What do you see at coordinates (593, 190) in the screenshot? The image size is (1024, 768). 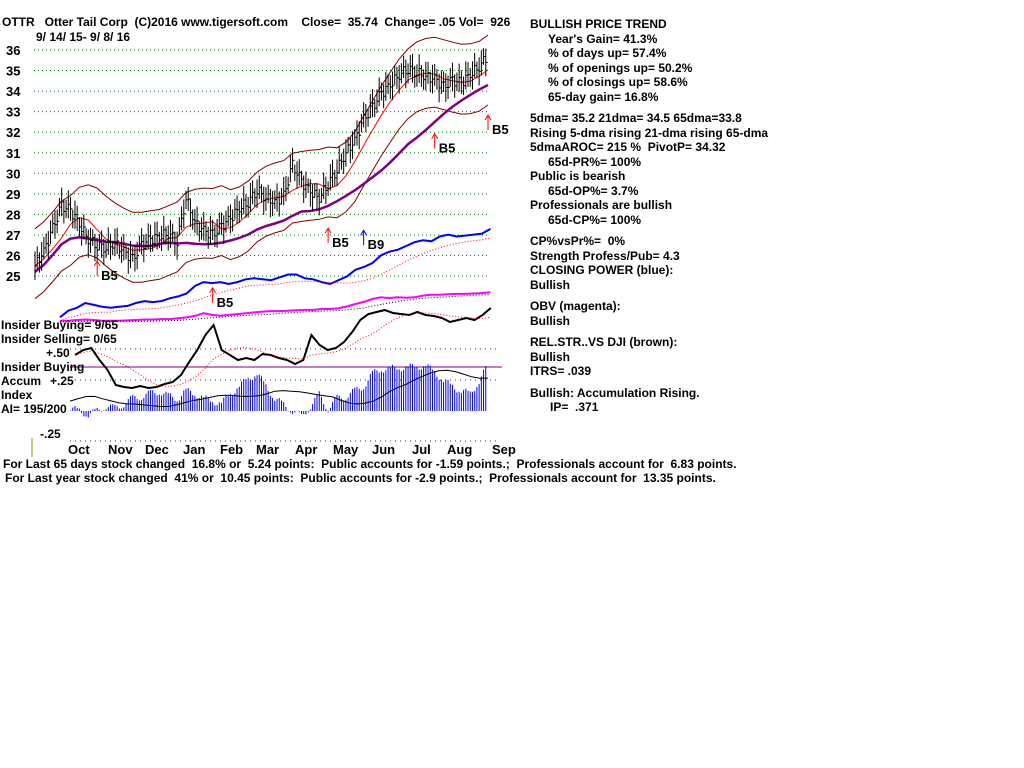 I see `right-panel-line: 65d-OP%= 3.7%` at bounding box center [593, 190].